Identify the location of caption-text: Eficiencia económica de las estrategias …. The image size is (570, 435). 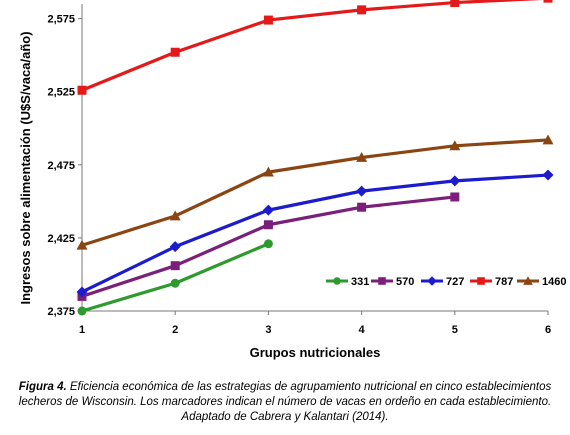
(285, 402).